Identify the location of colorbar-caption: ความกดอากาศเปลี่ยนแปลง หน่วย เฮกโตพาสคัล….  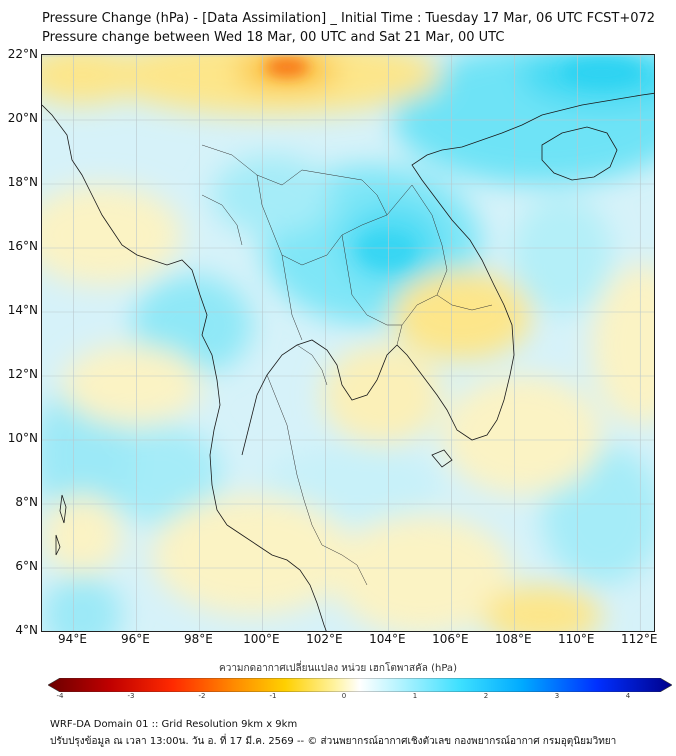
(338, 668).